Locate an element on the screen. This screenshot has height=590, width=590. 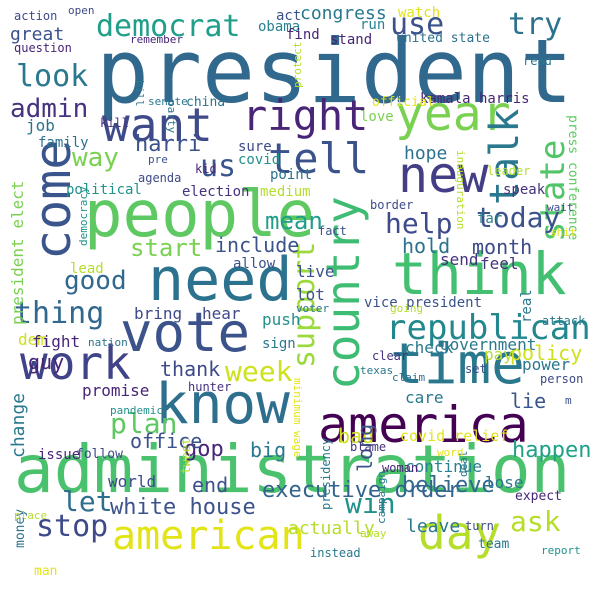
word-government: government is located at coordinates (488, 344).